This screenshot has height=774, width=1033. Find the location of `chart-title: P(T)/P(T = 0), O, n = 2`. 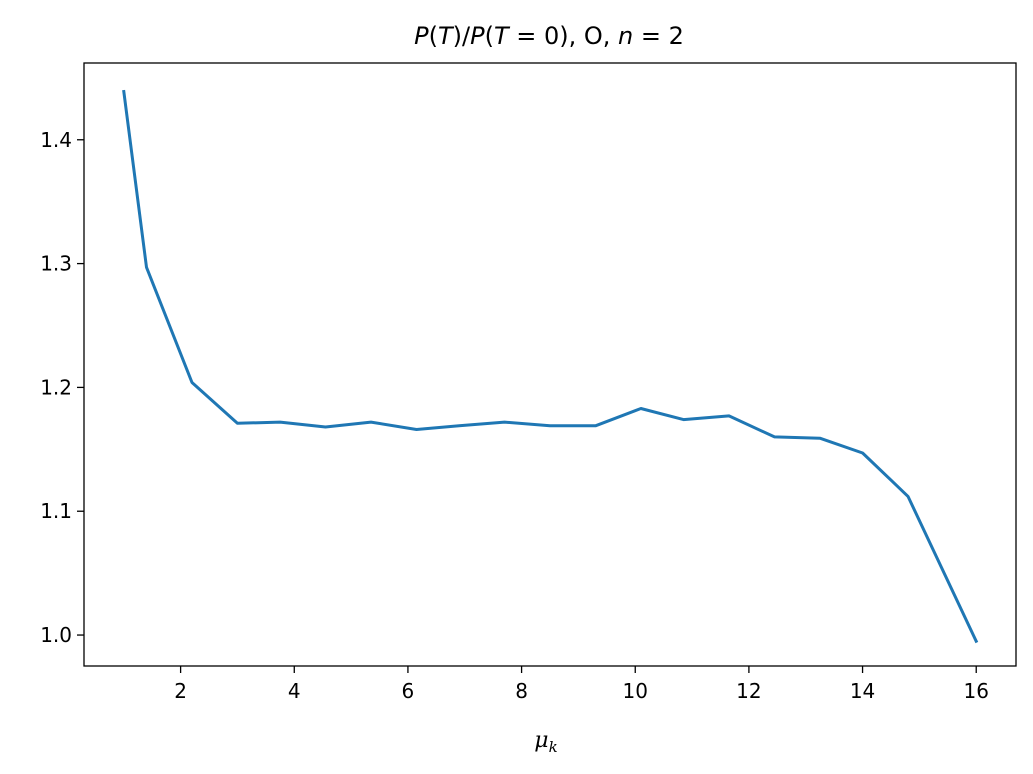

chart-title: P(T)/P(T = 0), O, n = 2 is located at coordinates (549, 36).